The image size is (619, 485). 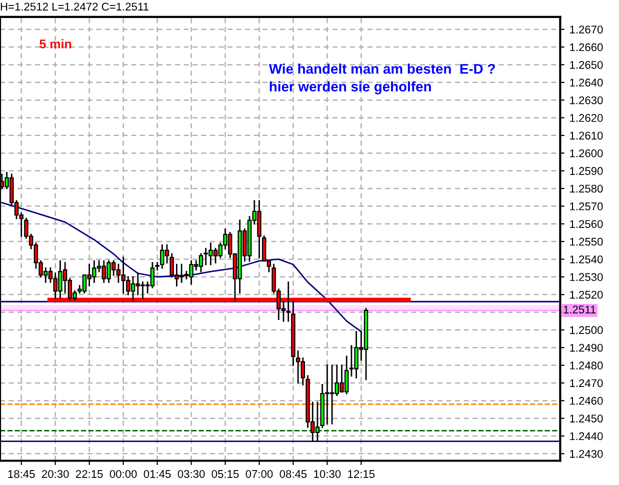 What do you see at coordinates (586, 64) in the screenshot?
I see `y-tick-label: 1.2650` at bounding box center [586, 64].